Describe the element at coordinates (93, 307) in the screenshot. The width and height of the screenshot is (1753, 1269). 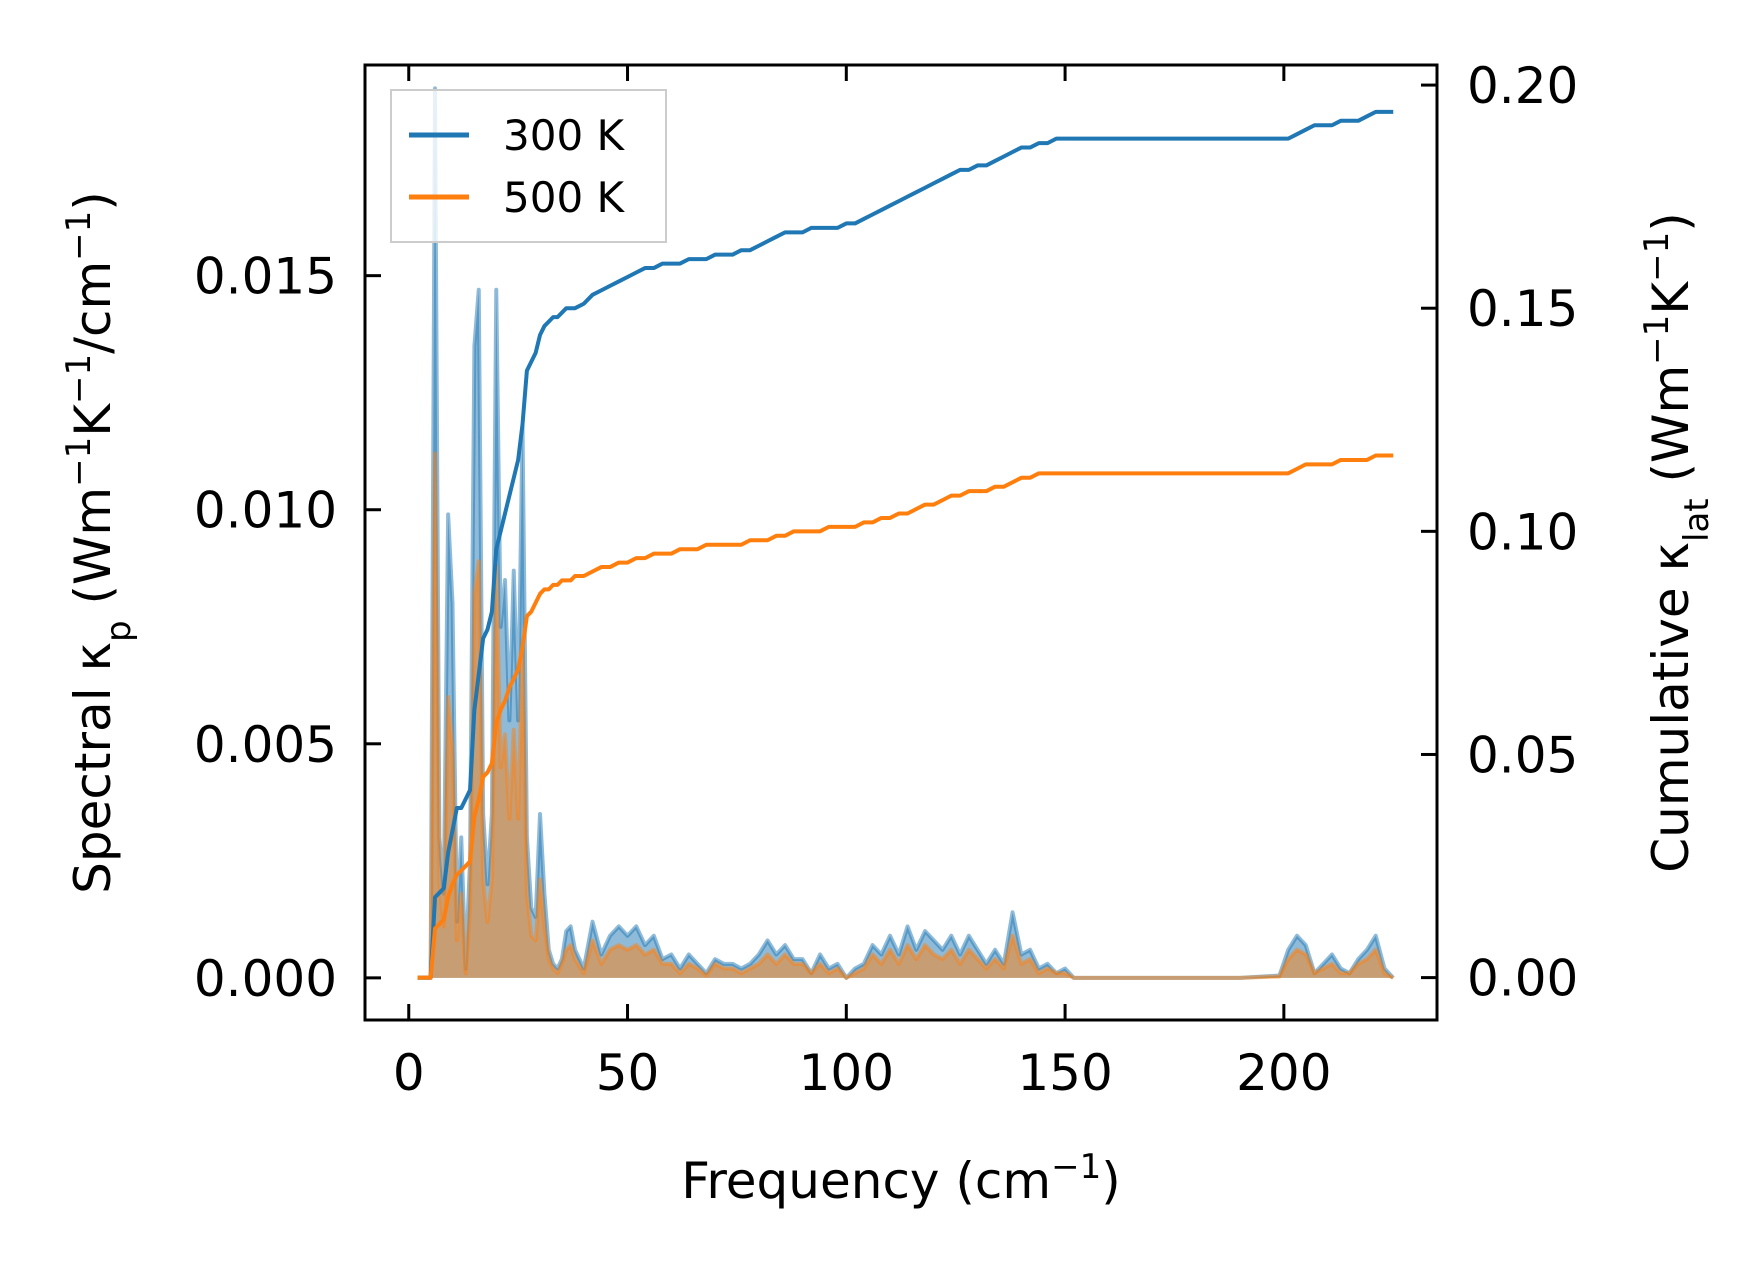
I see `axis-title-part: /cm` at that location.